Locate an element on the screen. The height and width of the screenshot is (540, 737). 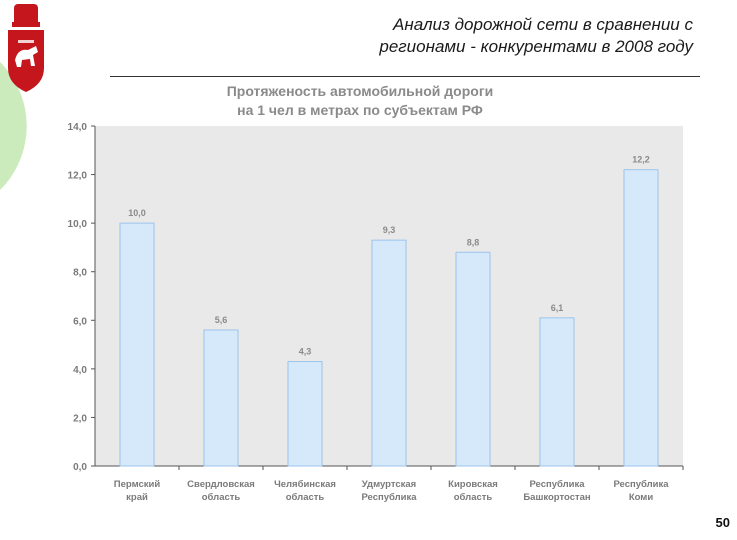
x-category-label: Удмуртская is located at coordinates (389, 484).